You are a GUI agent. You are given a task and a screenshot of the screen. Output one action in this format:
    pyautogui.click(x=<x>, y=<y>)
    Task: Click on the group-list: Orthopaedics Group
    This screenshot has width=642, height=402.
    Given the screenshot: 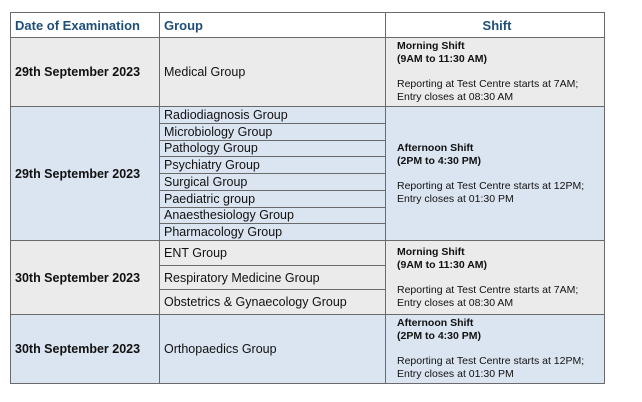 What is the action you would take?
    pyautogui.click(x=272, y=349)
    